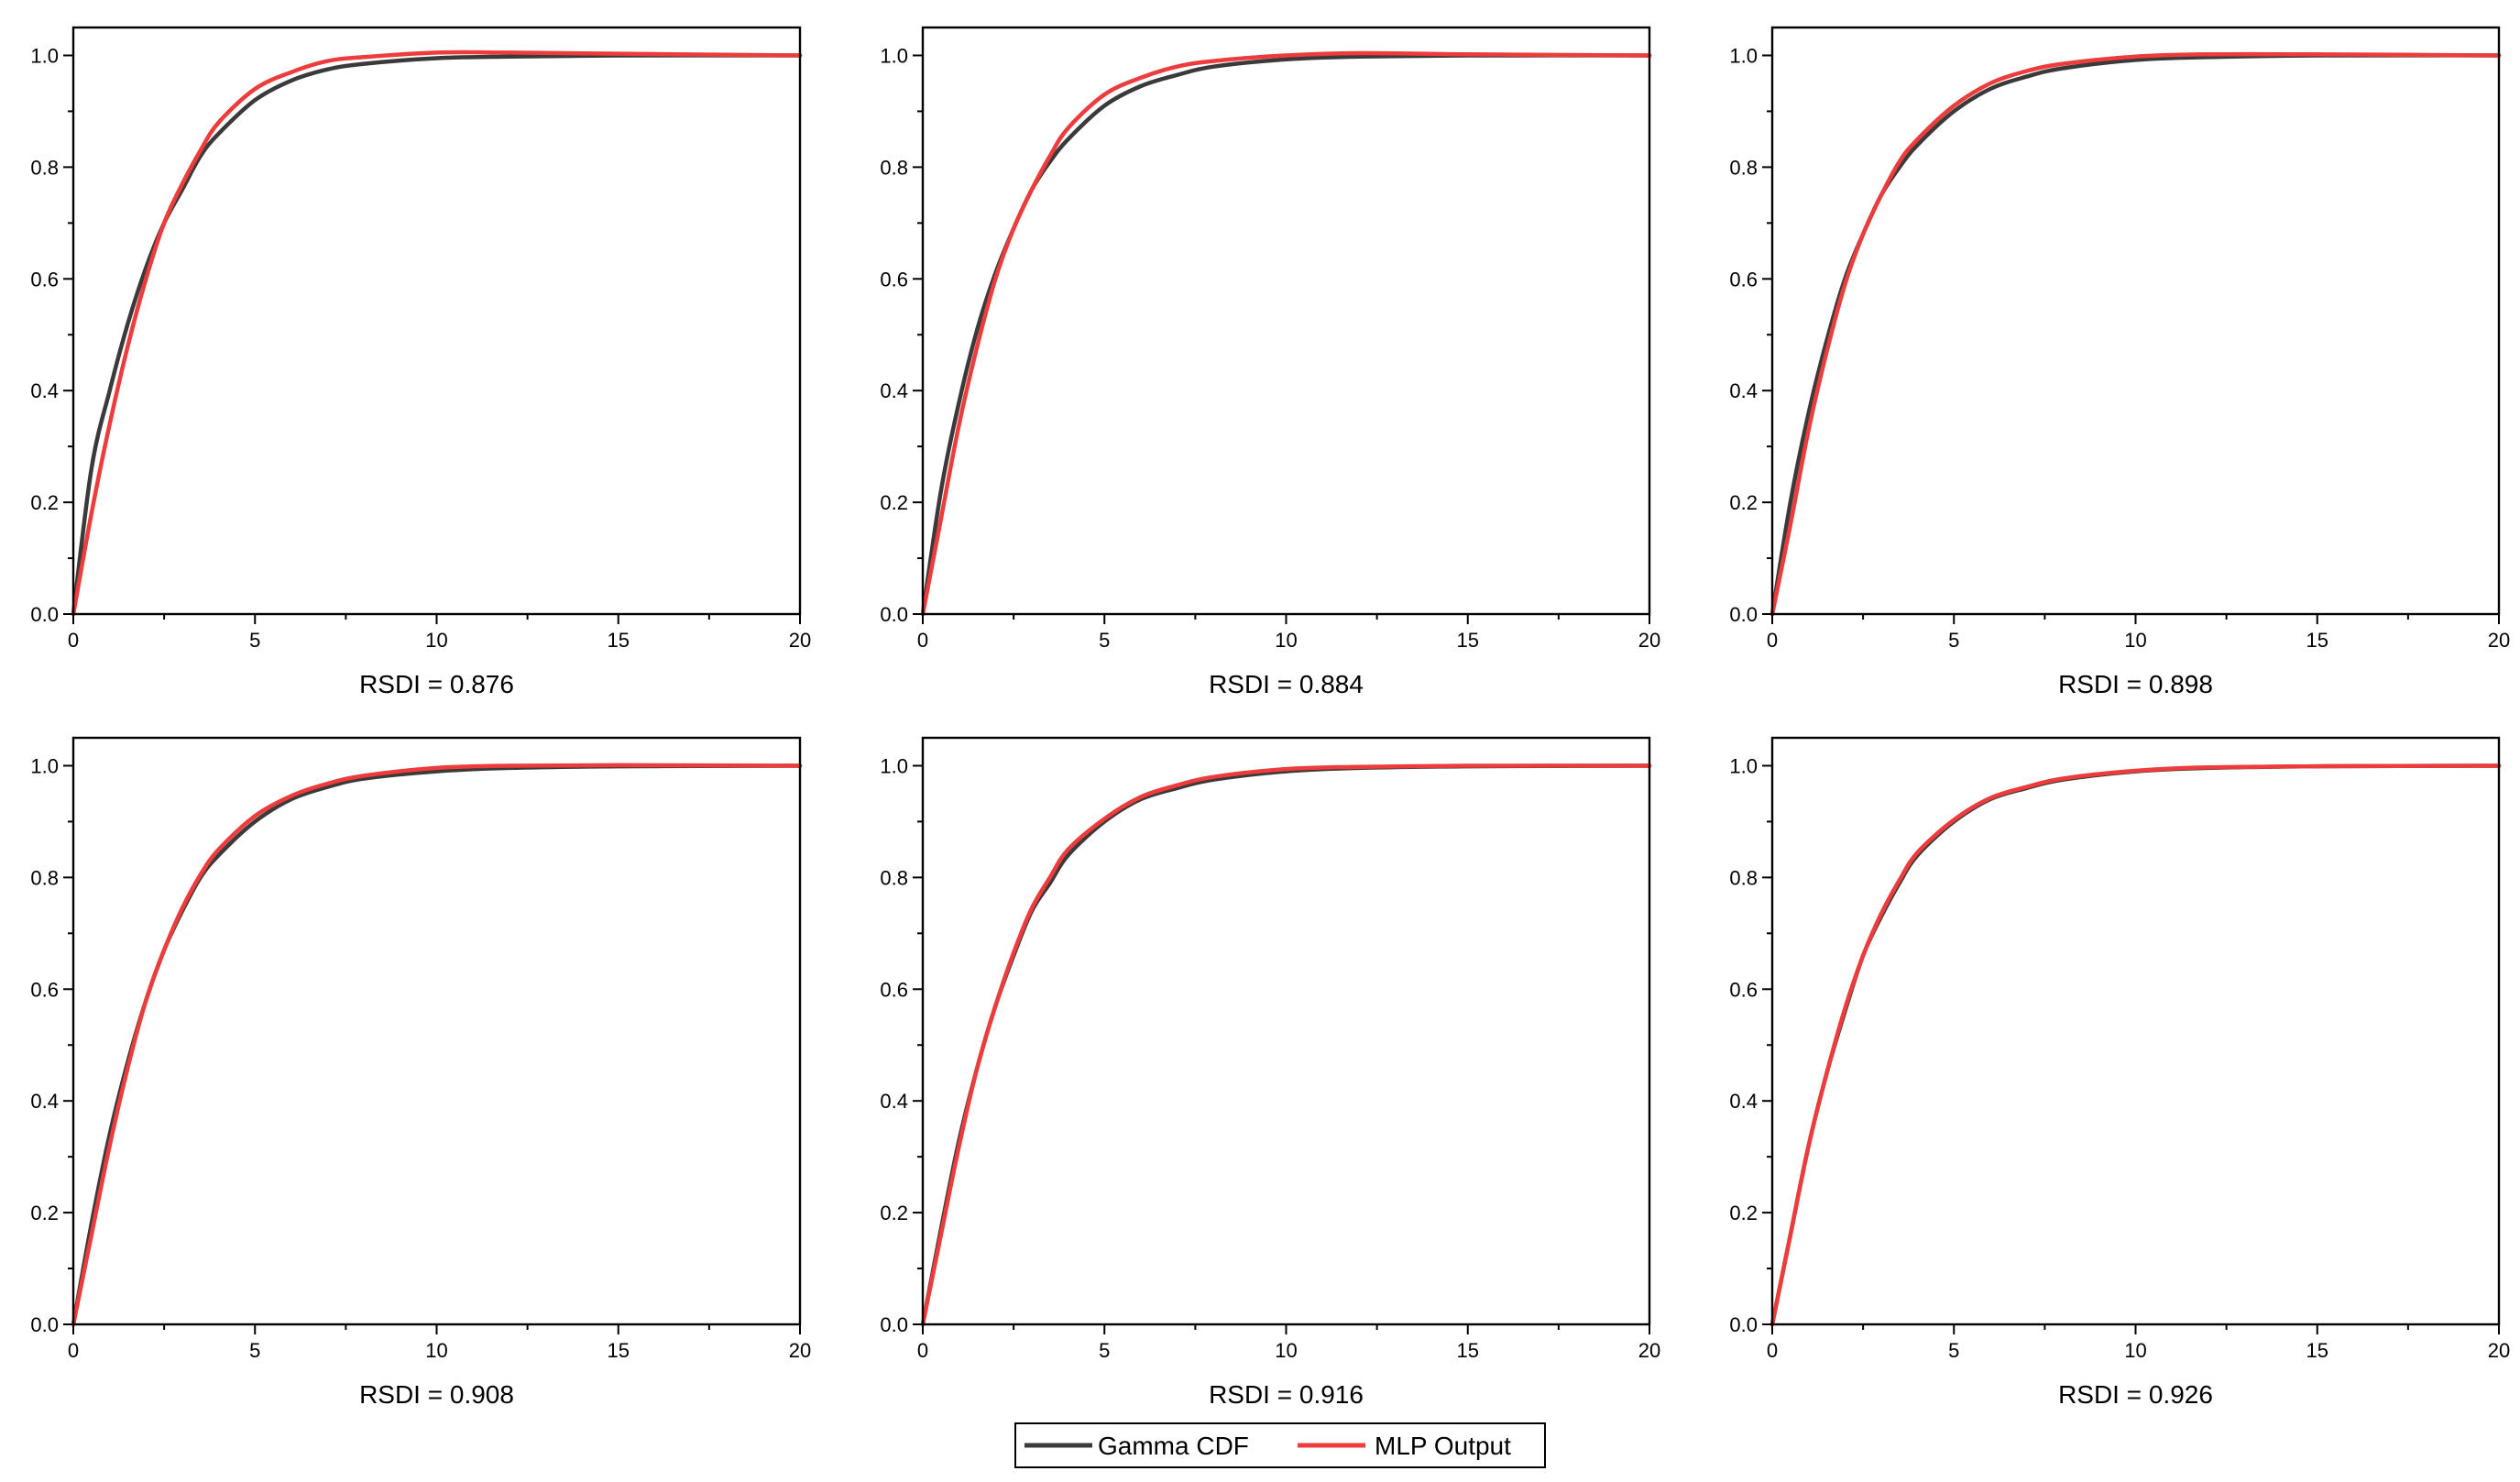 Image resolution: width=2520 pixels, height=1482 pixels. Describe the element at coordinates (2499, 1351) in the screenshot. I see `x-tick-label-20-6: 20` at that location.